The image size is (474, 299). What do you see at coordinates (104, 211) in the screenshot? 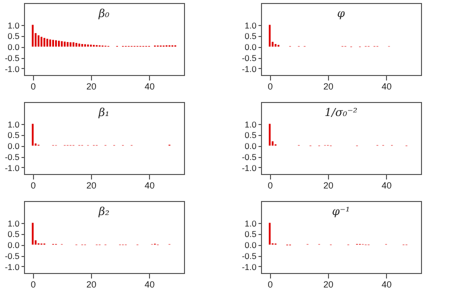
I see `chart-title: β₂` at bounding box center [104, 211].